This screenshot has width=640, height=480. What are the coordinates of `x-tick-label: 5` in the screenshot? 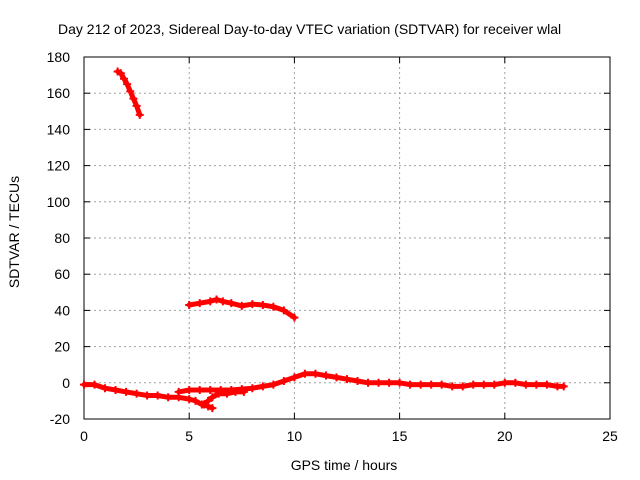 It's located at (189, 436).